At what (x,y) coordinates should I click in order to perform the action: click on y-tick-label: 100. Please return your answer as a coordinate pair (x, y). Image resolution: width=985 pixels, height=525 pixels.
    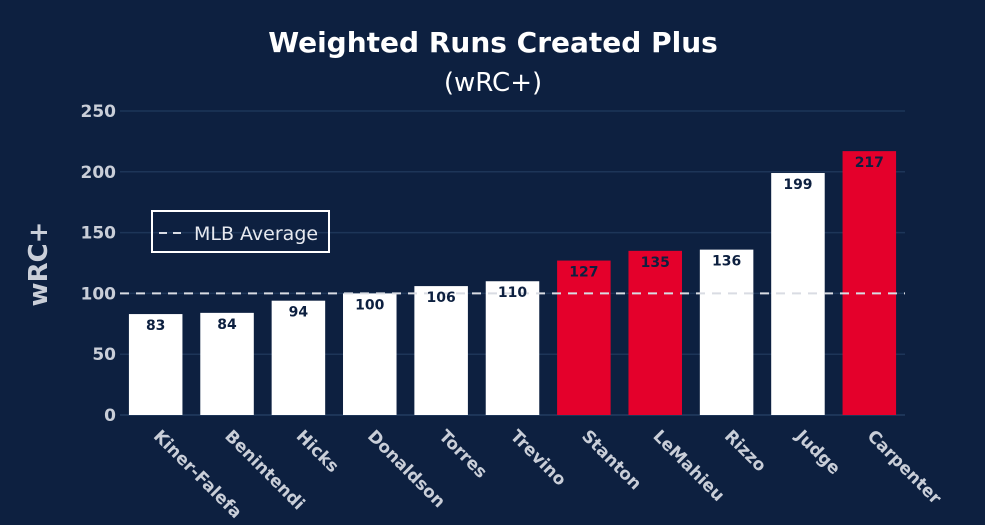
    Looking at the image, I should click on (99, 294).